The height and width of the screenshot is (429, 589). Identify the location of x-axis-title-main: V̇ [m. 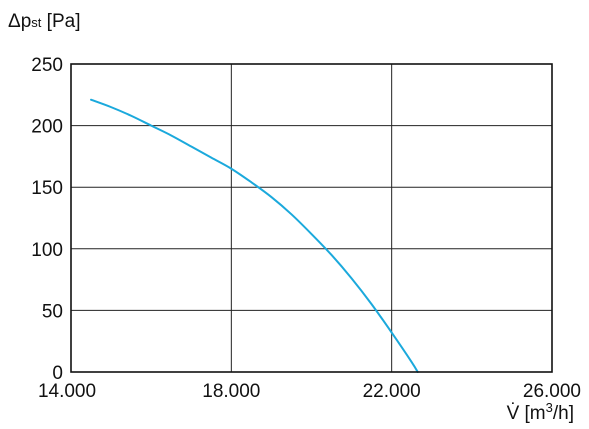
(526, 413).